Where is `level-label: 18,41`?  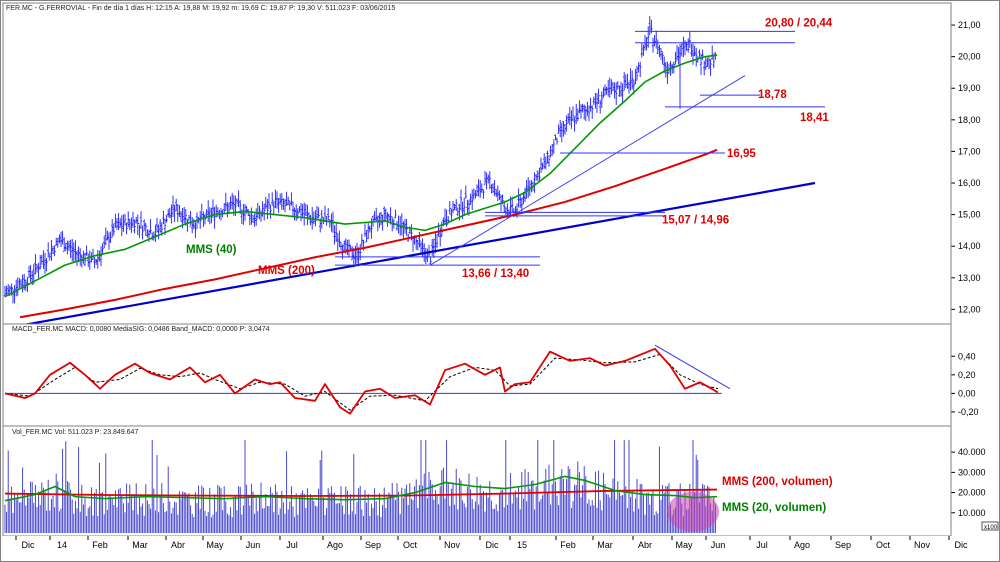 level-label: 18,41 is located at coordinates (814, 118).